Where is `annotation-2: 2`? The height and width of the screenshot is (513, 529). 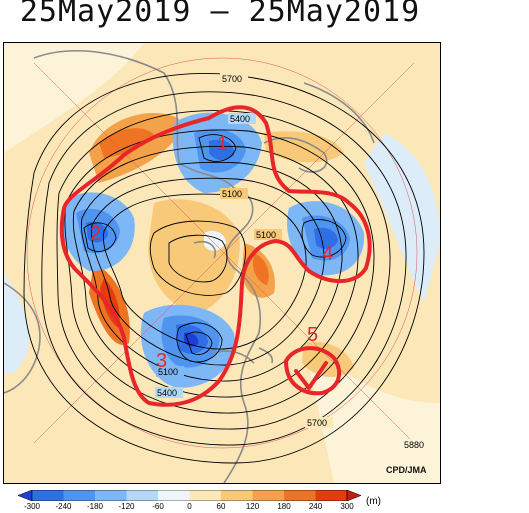
annotation-2: 2 is located at coordinates (95, 234).